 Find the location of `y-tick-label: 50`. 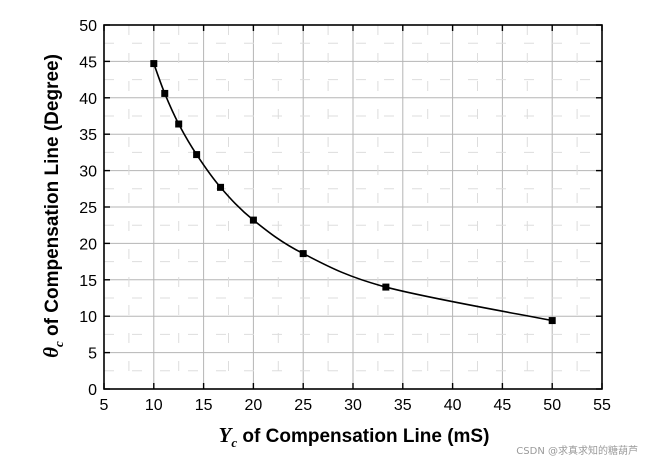

y-tick-label: 50 is located at coordinates (88, 26).